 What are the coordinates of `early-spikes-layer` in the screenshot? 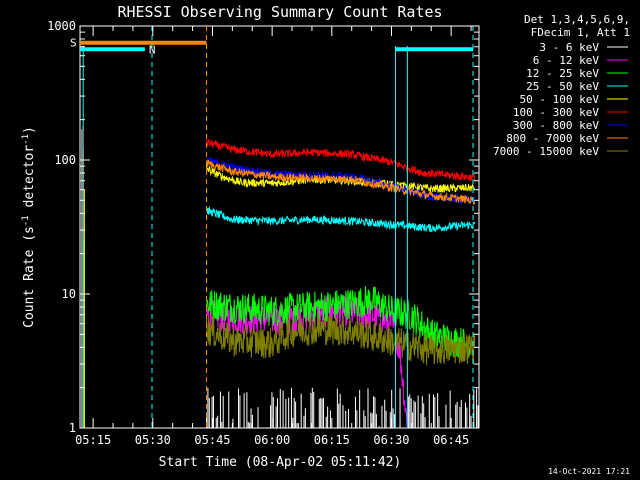 It's located at (83, 276).